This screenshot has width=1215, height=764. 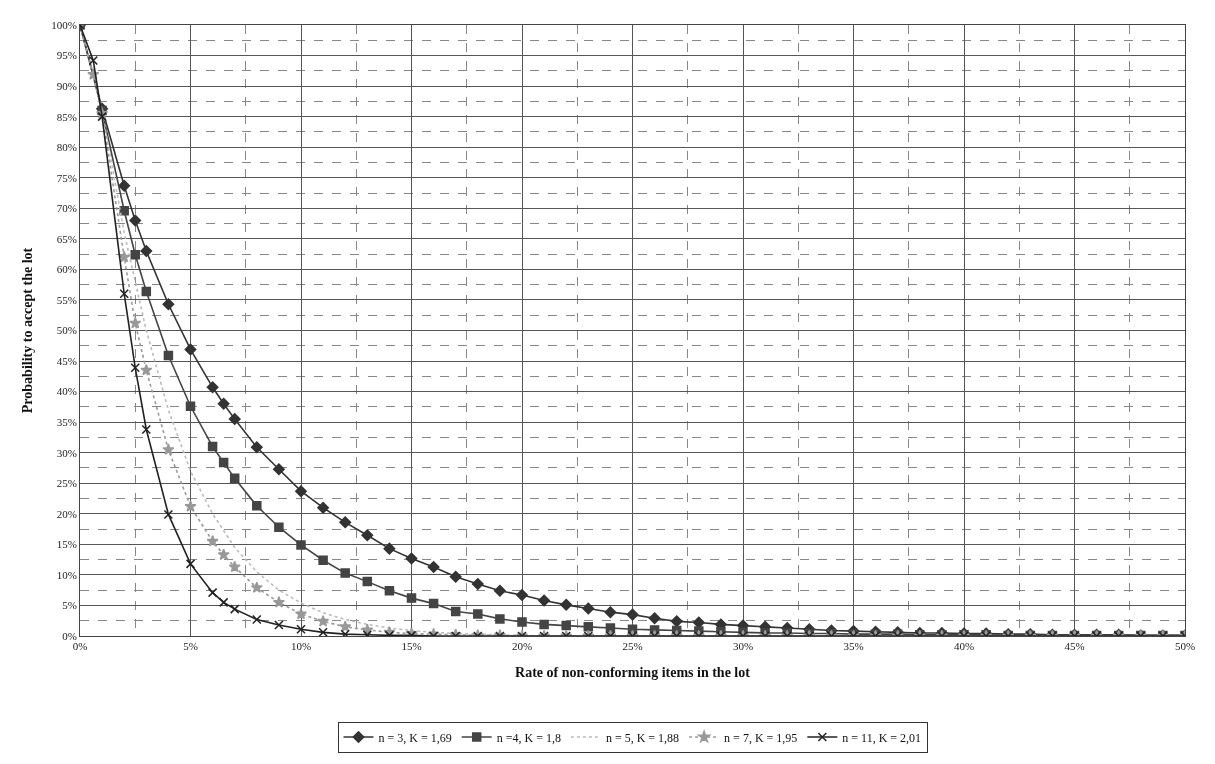 I want to click on x-tick-label: 40%, so click(x=964, y=646).